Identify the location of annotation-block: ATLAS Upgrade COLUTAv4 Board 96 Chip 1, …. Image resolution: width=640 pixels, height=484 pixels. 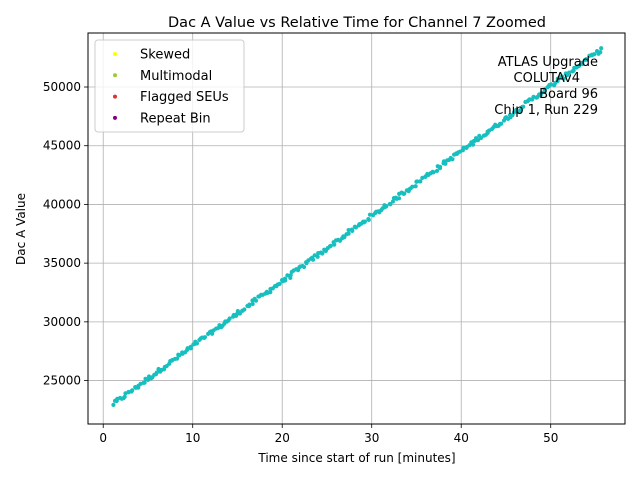
(546, 86).